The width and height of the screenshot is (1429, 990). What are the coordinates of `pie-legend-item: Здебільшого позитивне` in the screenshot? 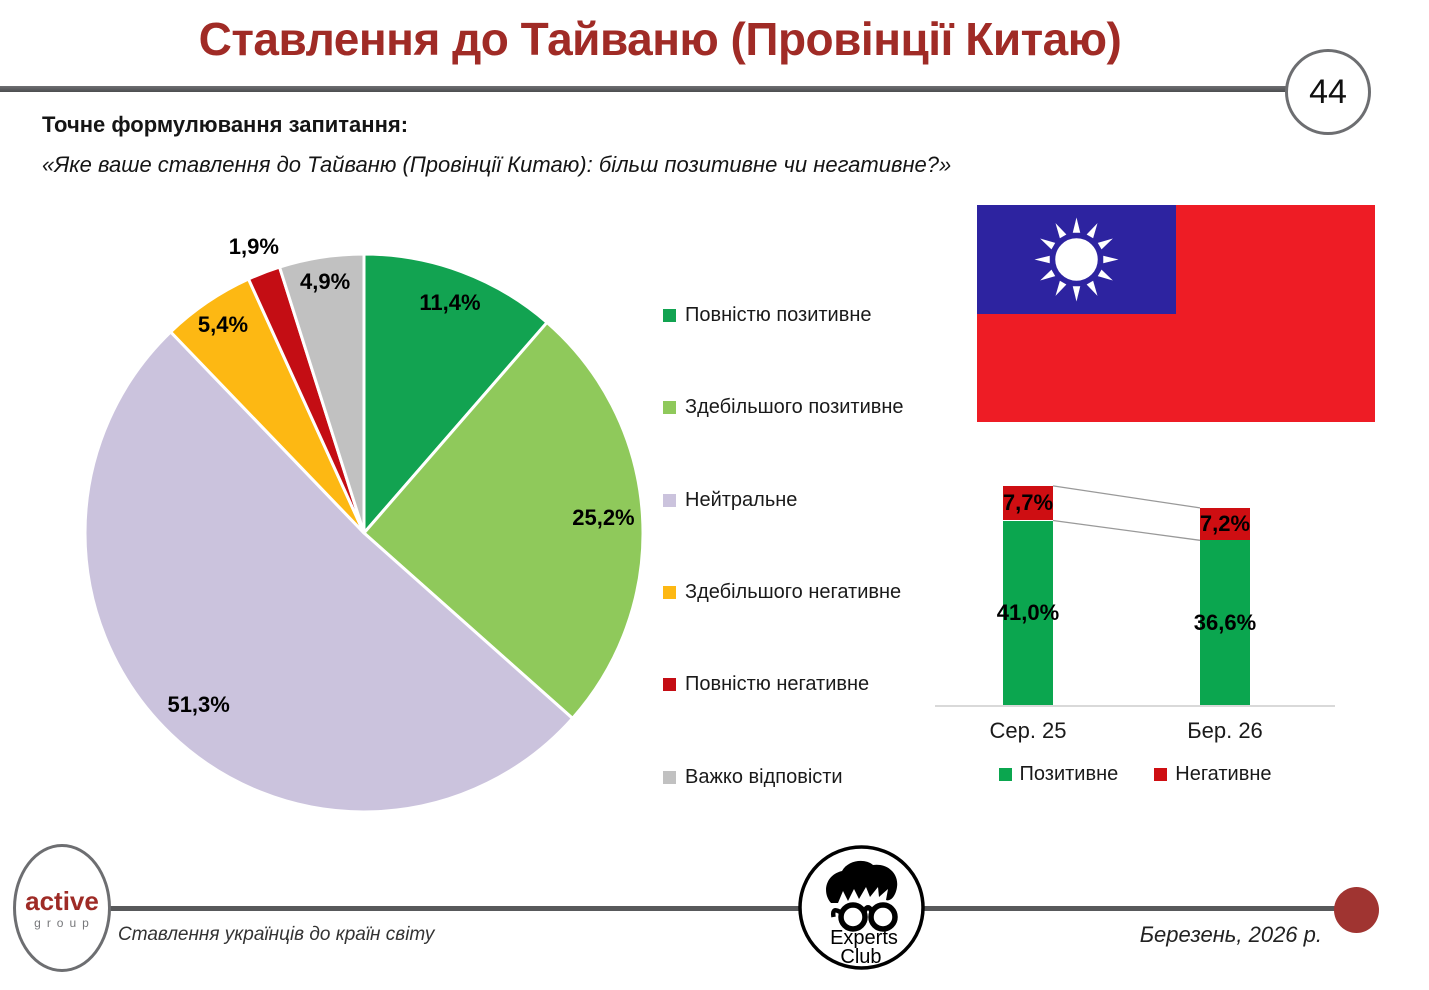 It's located at (783, 407).